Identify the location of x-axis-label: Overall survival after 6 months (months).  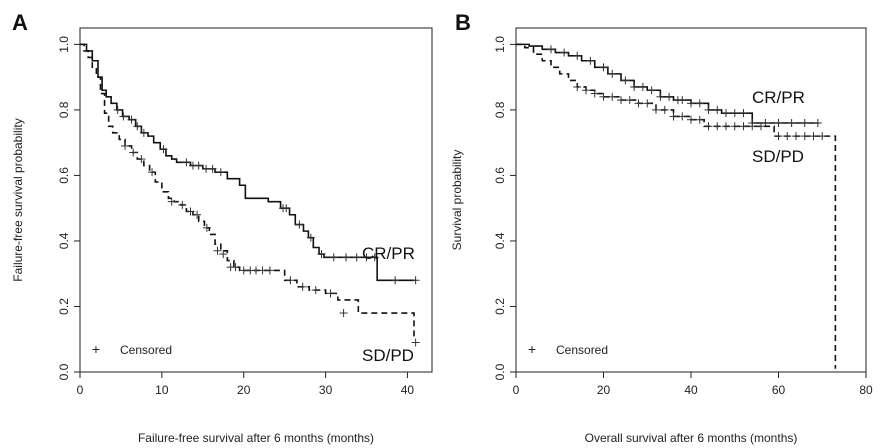
(691, 438).